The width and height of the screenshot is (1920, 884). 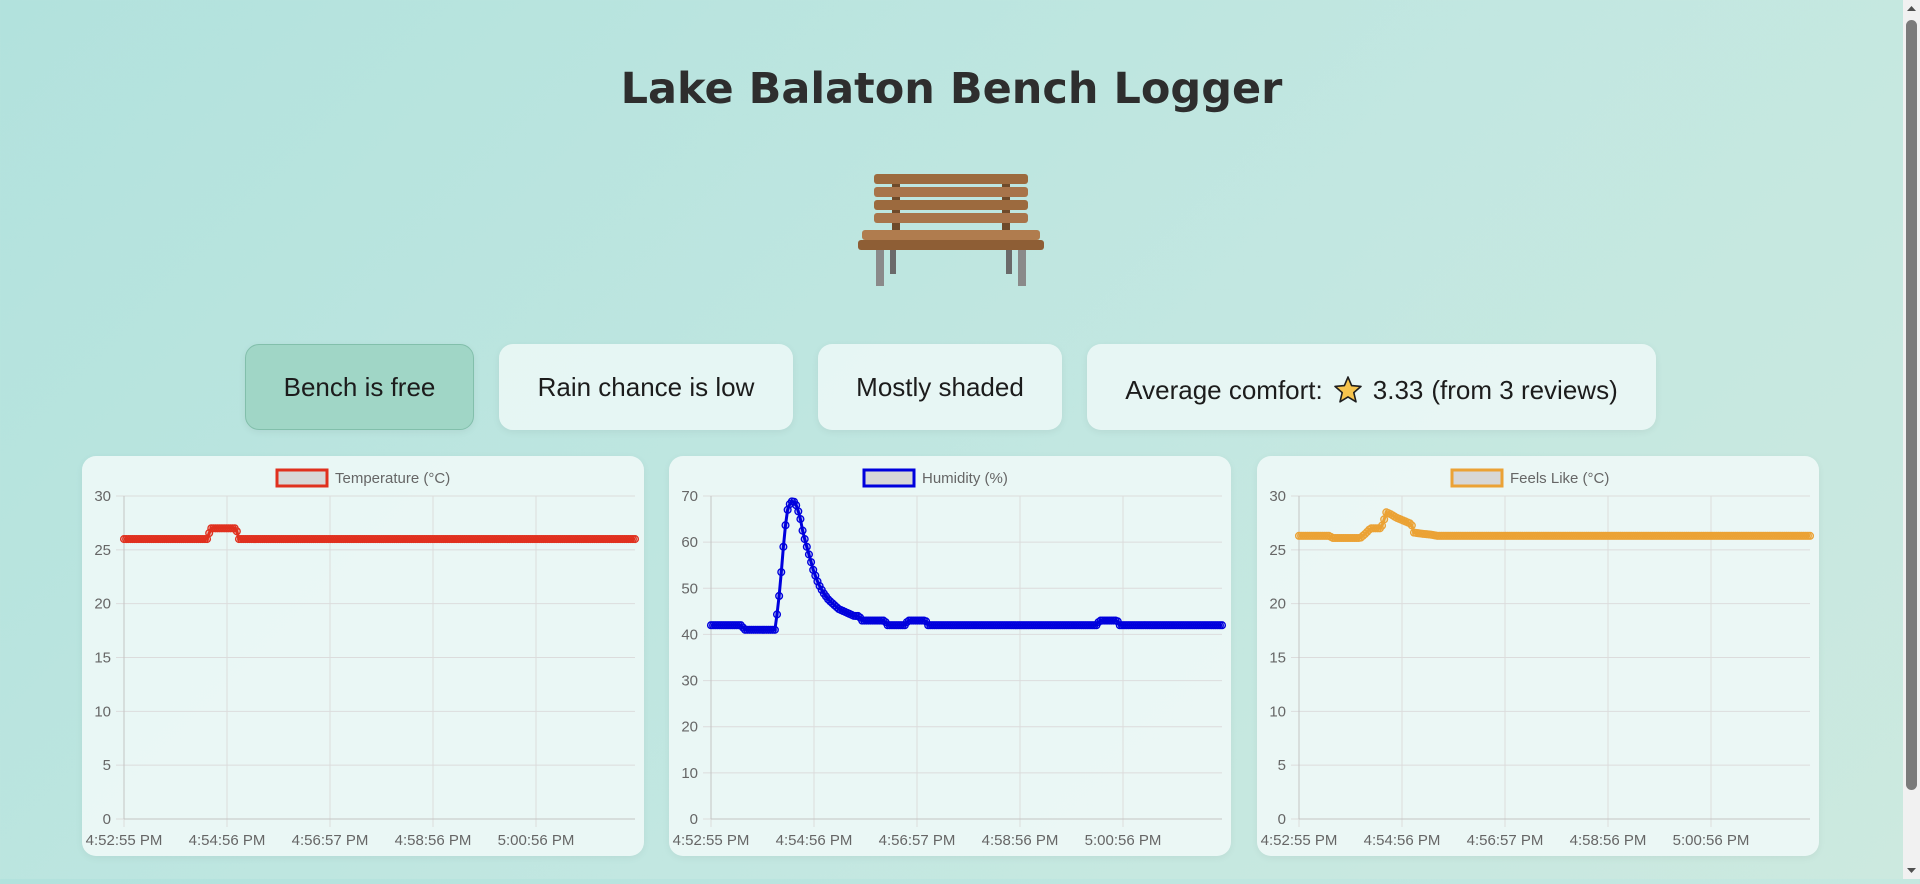 I want to click on scrollbar-thumb, so click(x=1911, y=405).